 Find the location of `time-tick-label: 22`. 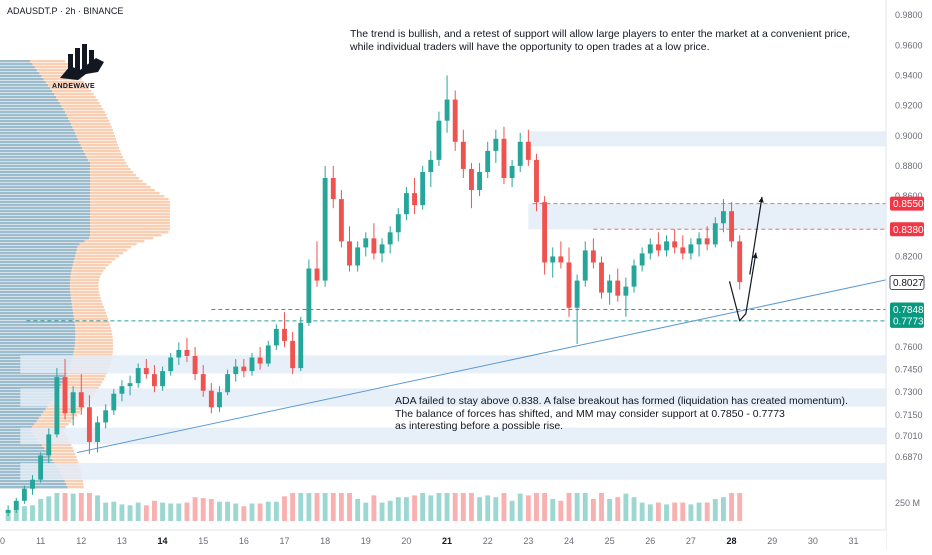

time-tick-label: 22 is located at coordinates (488, 541).